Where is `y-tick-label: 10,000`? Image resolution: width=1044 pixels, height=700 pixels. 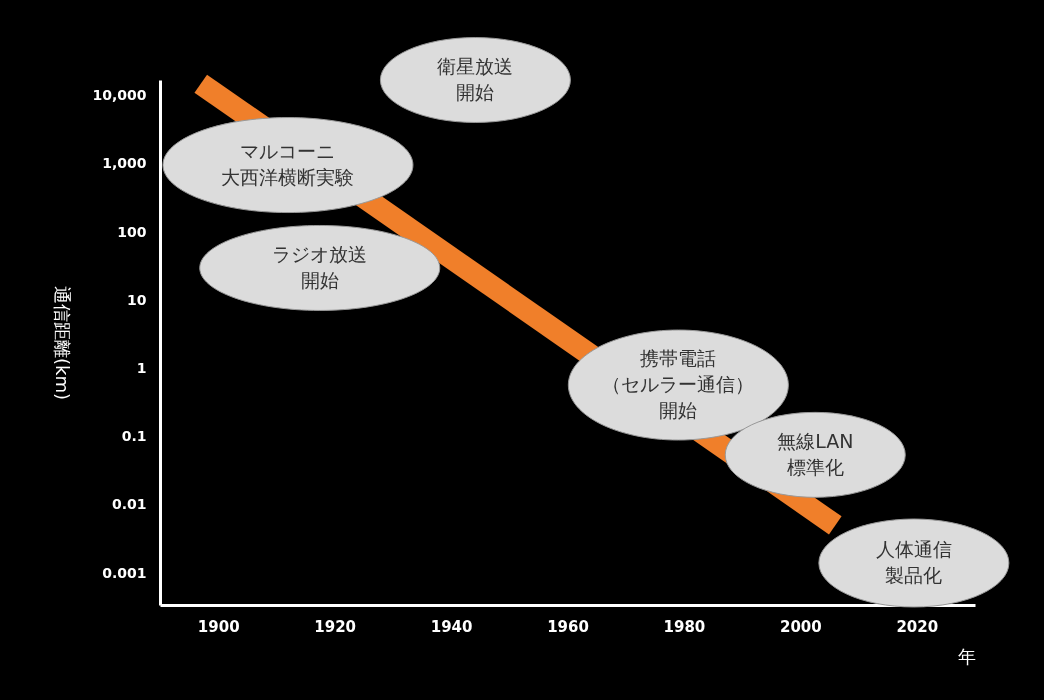 y-tick-label: 10,000 is located at coordinates (119, 95).